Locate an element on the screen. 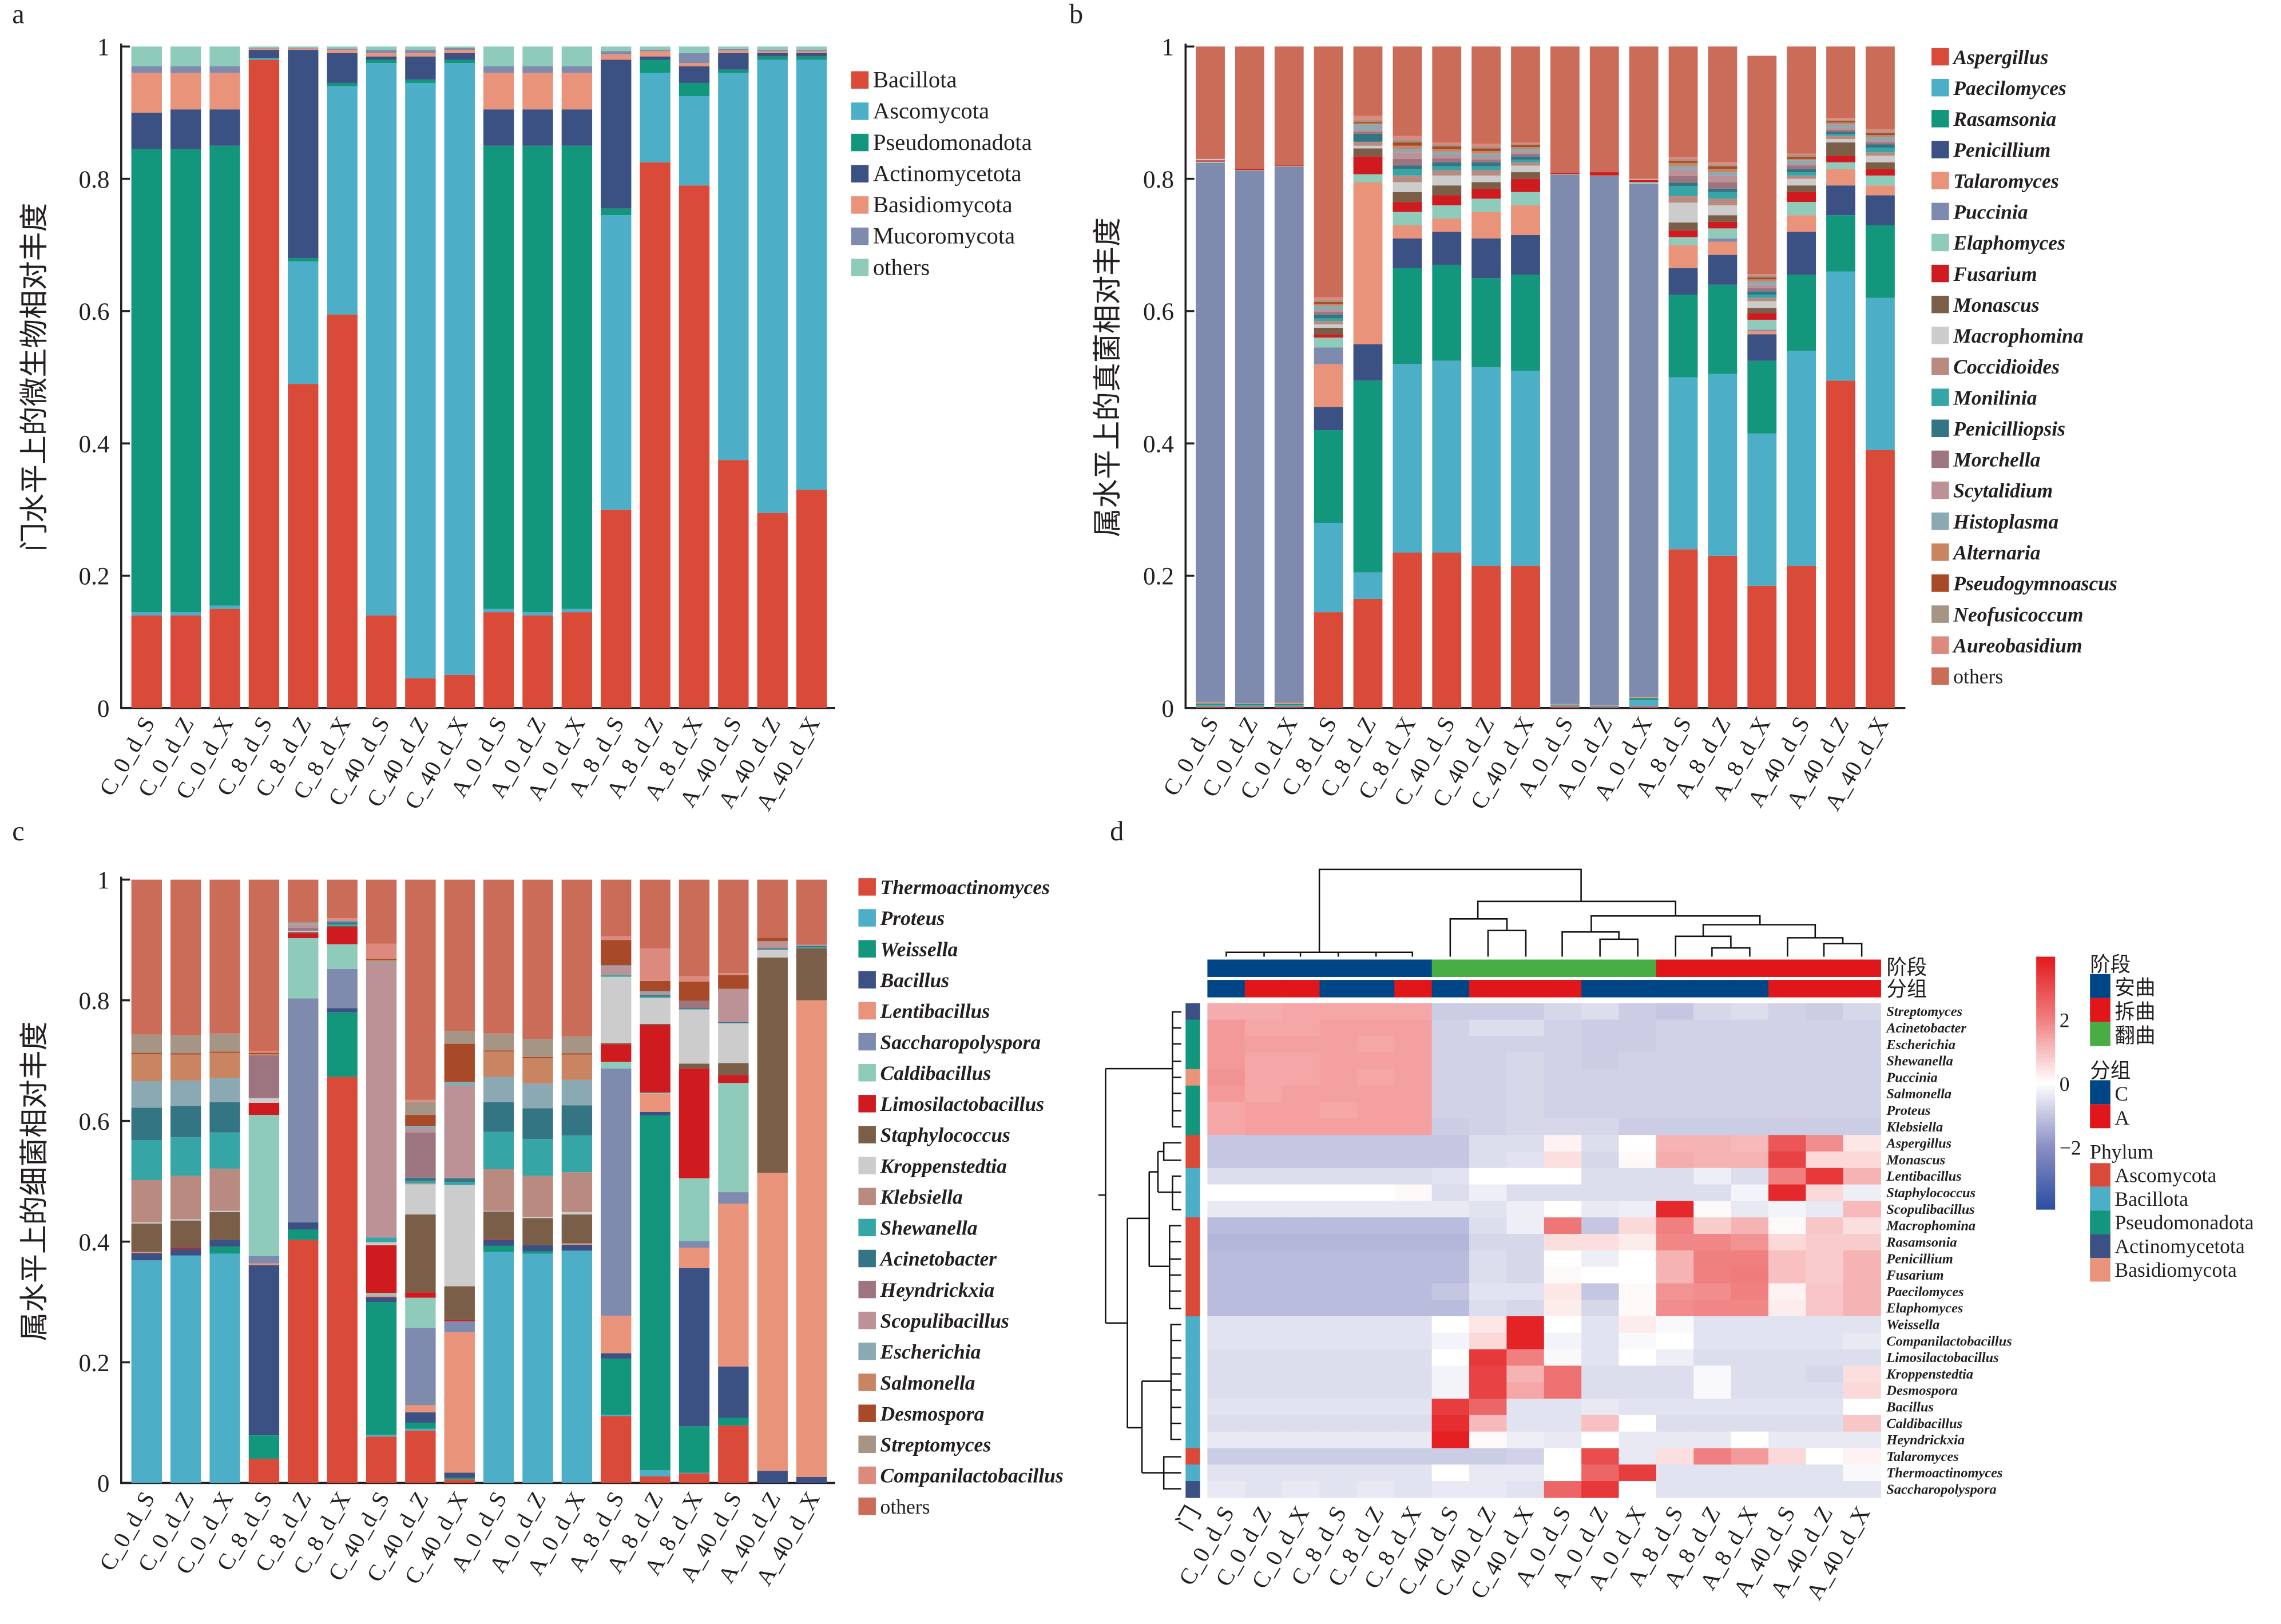  group-legend-swatch is located at coordinates (2100, 1116).